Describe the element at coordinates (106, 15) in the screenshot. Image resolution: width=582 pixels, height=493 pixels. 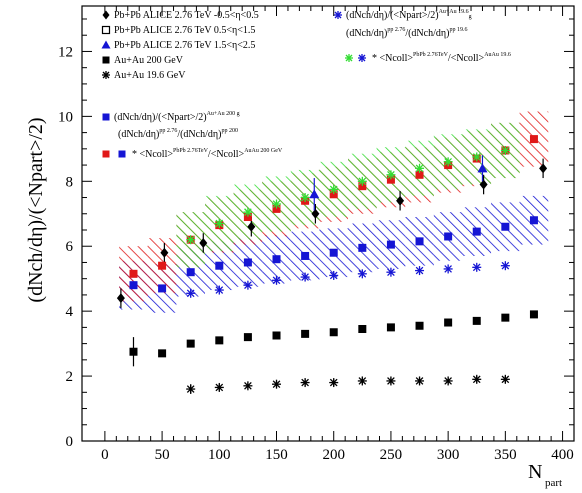
I see `legend-marker-diamond` at that location.